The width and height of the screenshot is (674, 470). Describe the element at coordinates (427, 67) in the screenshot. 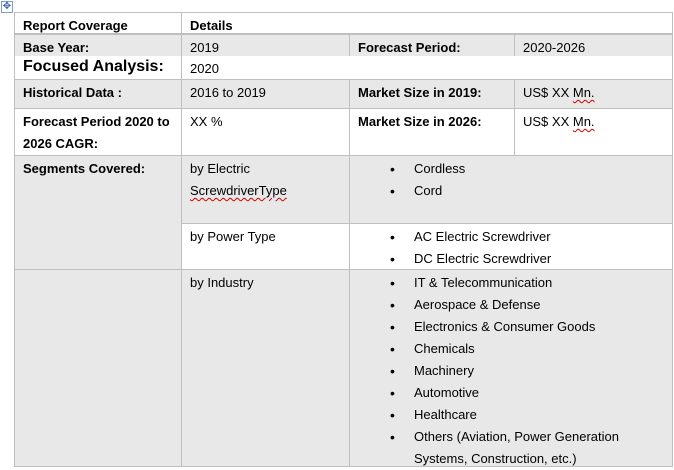

I see `focused-analysis-value: 2020` at that location.